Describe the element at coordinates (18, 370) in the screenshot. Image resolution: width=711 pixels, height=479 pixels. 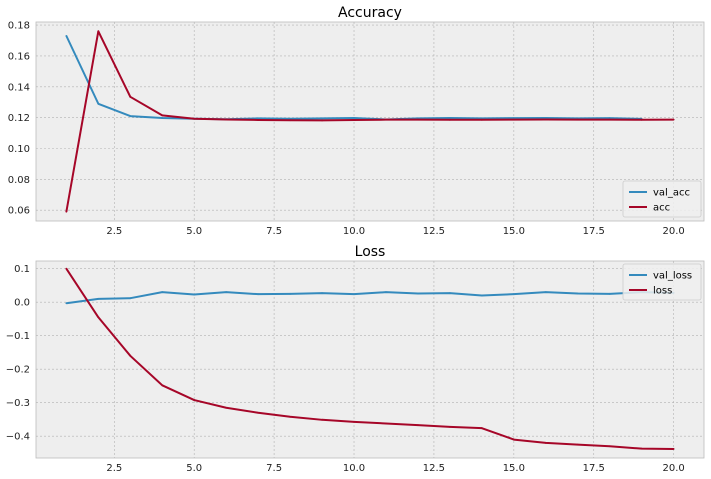
I see `chart-1-y-tick-label: −0.2` at that location.